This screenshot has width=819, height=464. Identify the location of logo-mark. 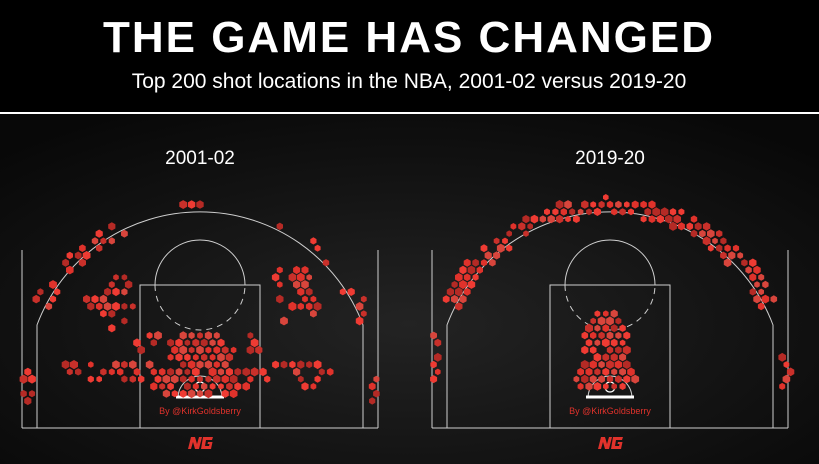
(617, 443).